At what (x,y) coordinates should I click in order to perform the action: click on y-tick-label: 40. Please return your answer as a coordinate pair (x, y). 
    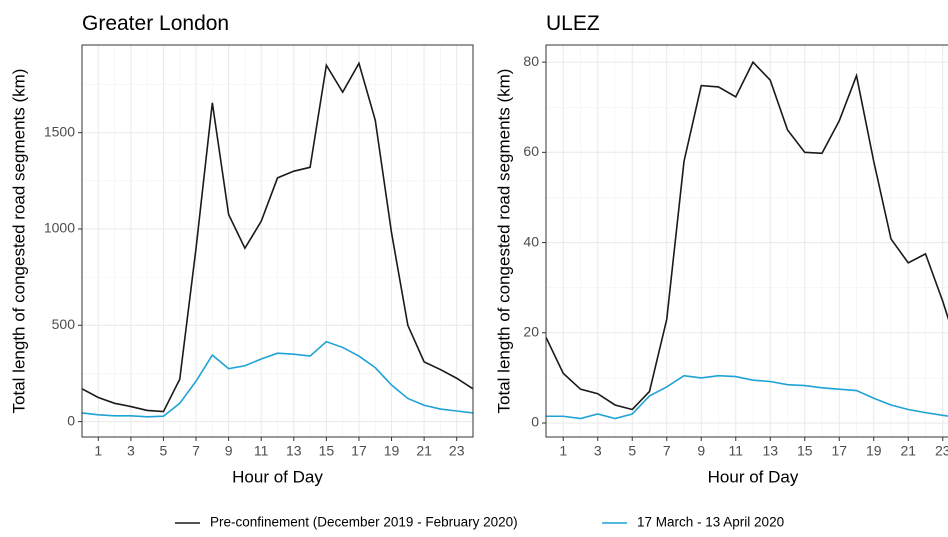
    Looking at the image, I should click on (531, 241).